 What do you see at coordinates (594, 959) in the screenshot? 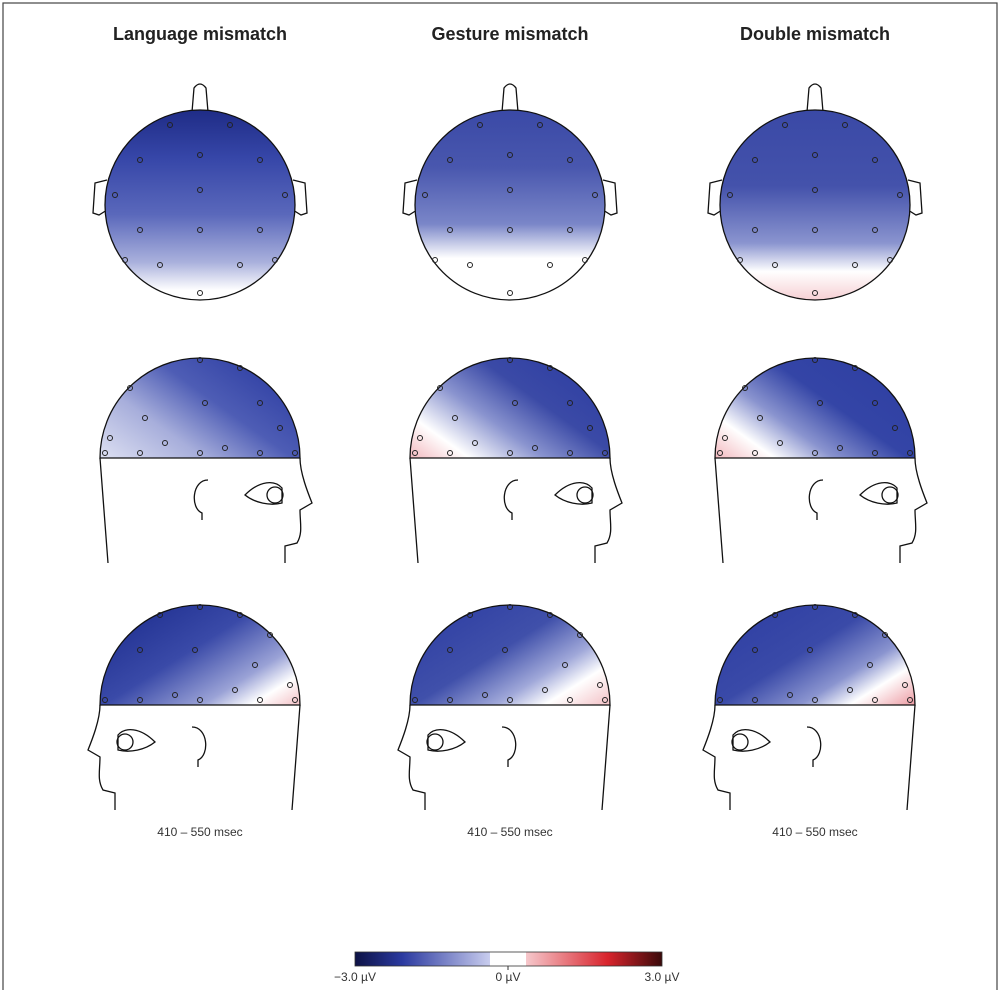
I see `colorbar-positive` at bounding box center [594, 959].